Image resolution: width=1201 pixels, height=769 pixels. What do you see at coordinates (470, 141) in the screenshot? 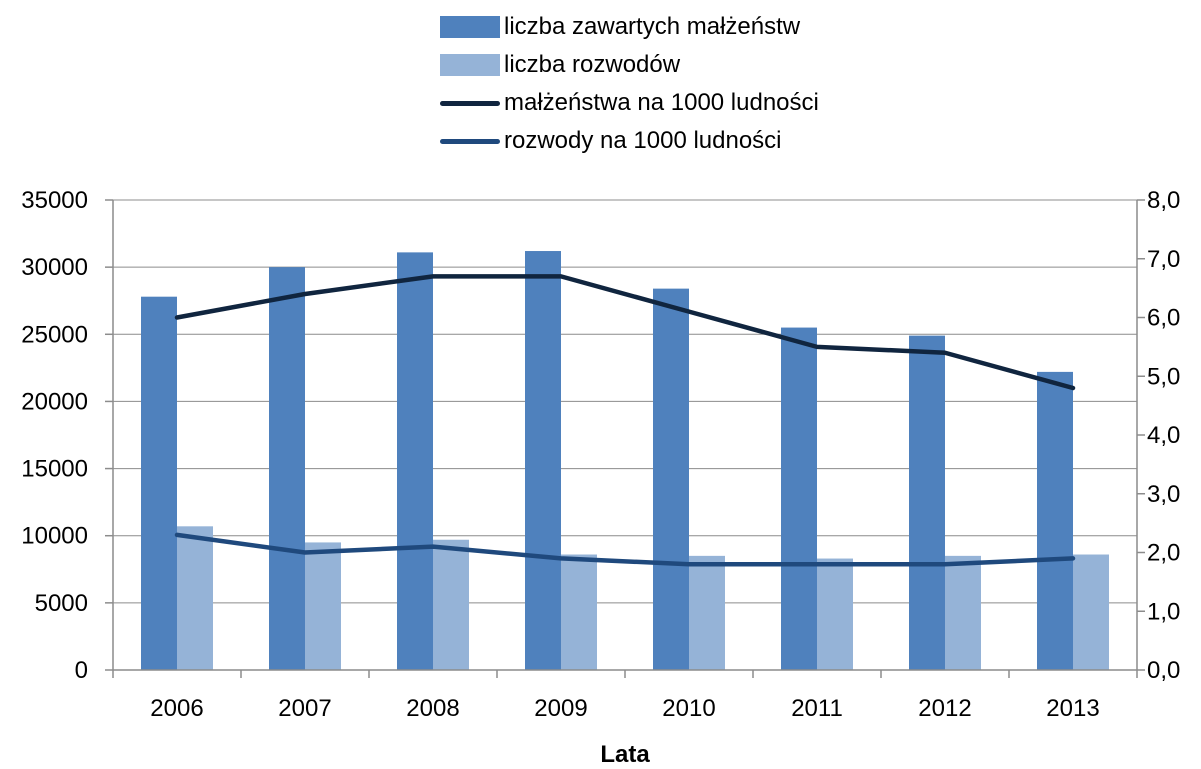
I see `legend-swatch-divorce-rate` at bounding box center [470, 141].